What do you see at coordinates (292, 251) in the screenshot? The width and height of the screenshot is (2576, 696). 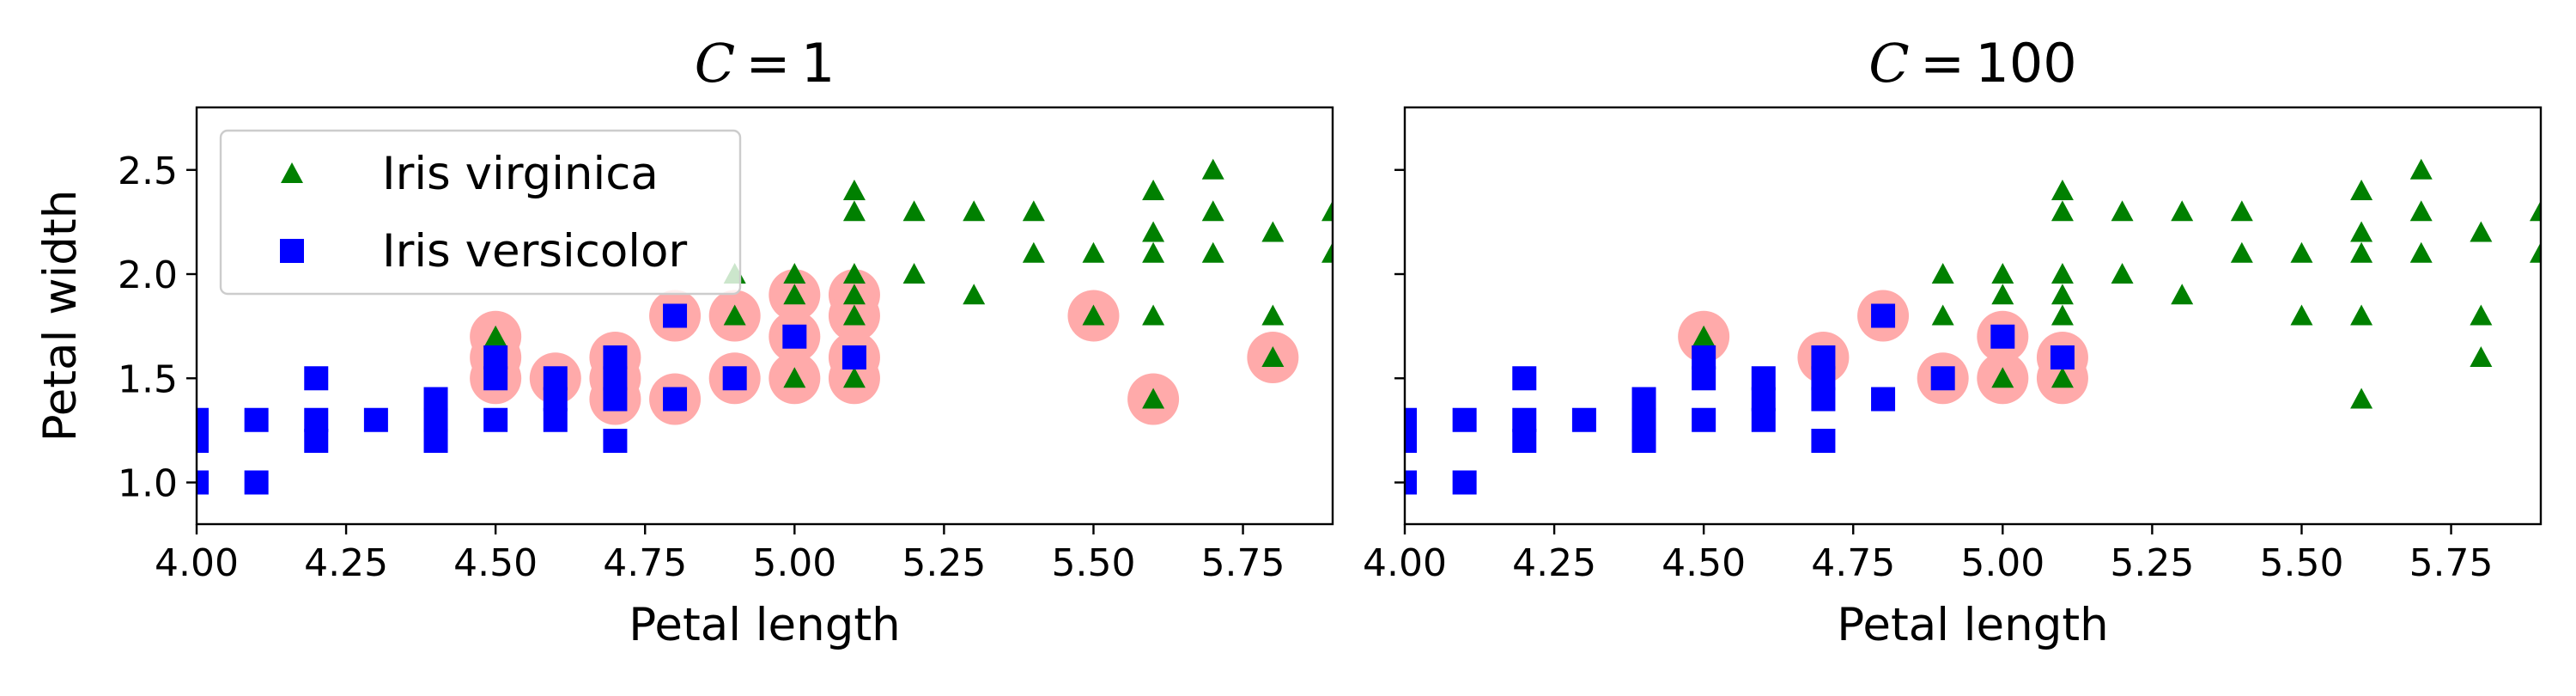 I see `legend-square-icon` at bounding box center [292, 251].